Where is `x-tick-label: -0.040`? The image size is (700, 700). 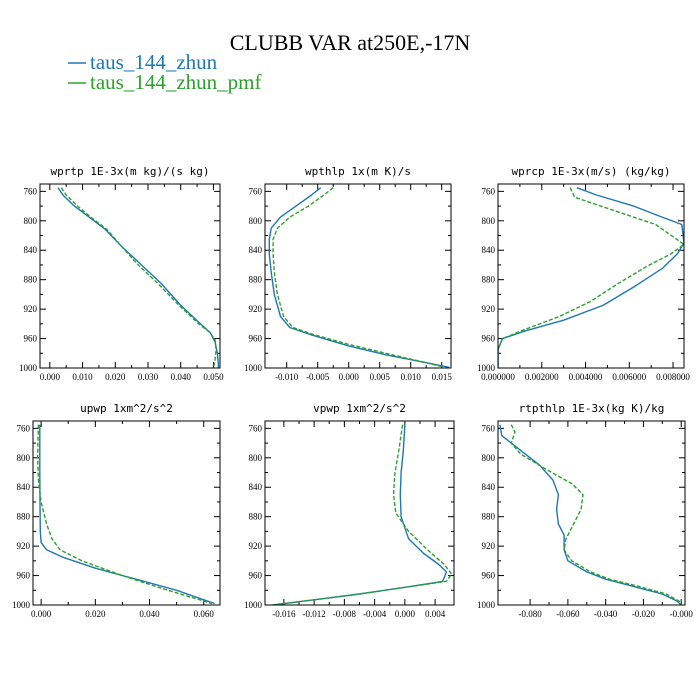
x-tick-label: -0.040 is located at coordinates (606, 614).